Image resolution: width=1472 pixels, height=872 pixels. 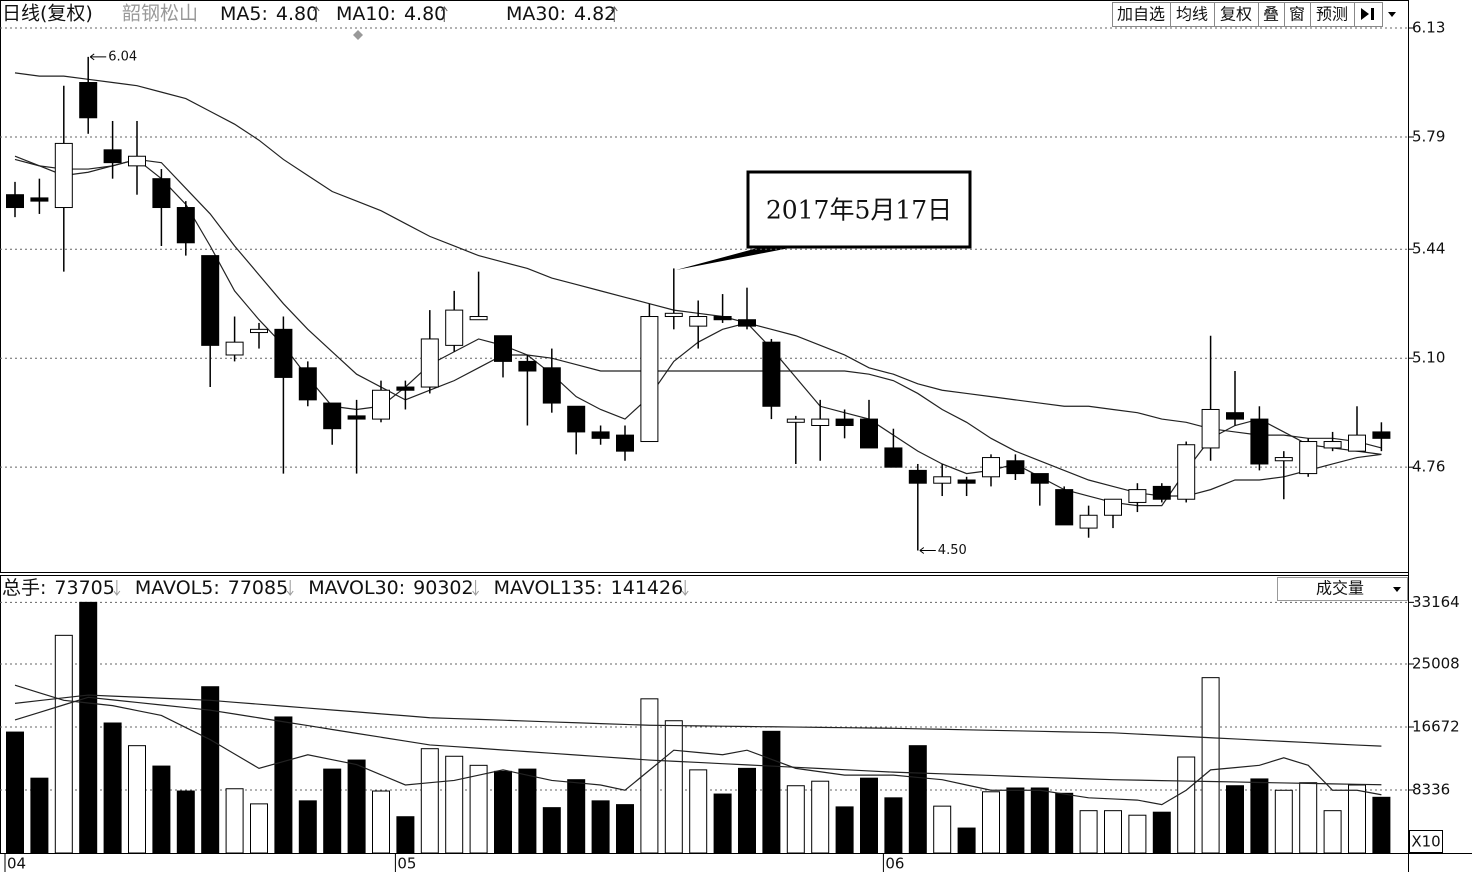 What do you see at coordinates (1431, 789) in the screenshot?
I see `y-tick-label: 8336` at bounding box center [1431, 789].